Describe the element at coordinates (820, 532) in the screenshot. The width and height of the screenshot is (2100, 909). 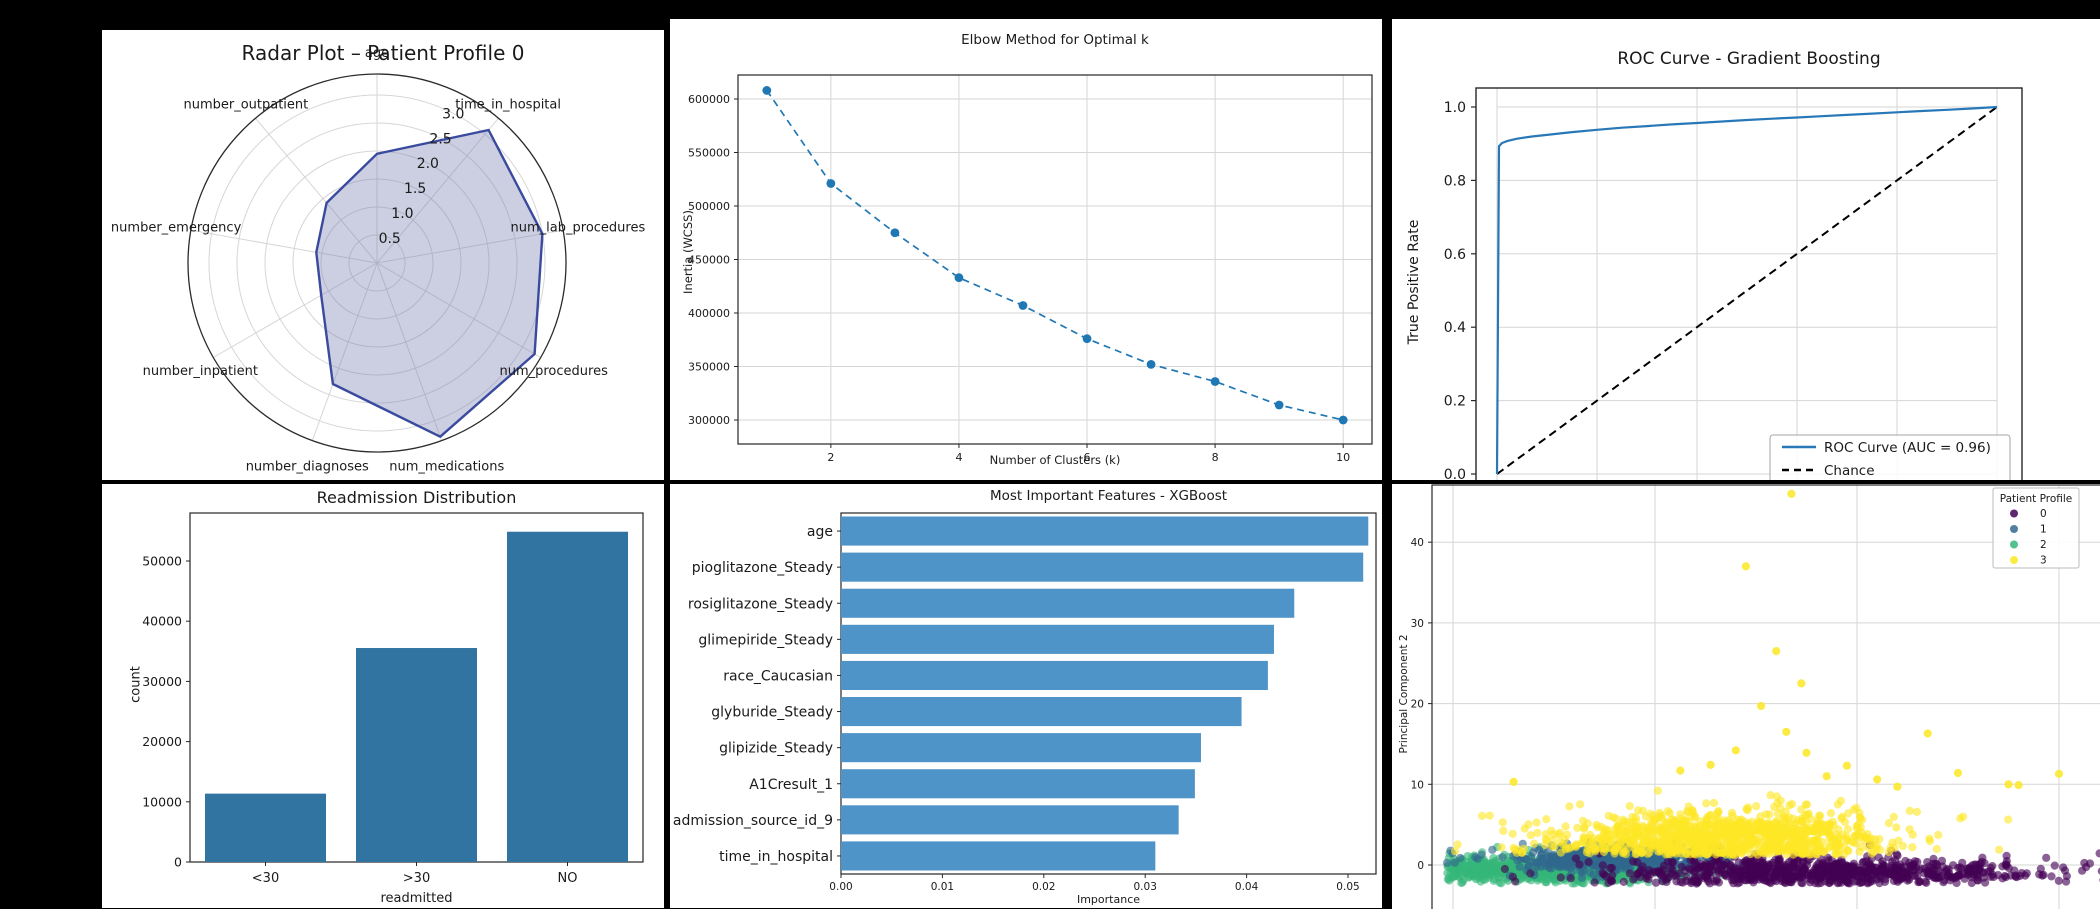
I see `feature-label: age` at that location.